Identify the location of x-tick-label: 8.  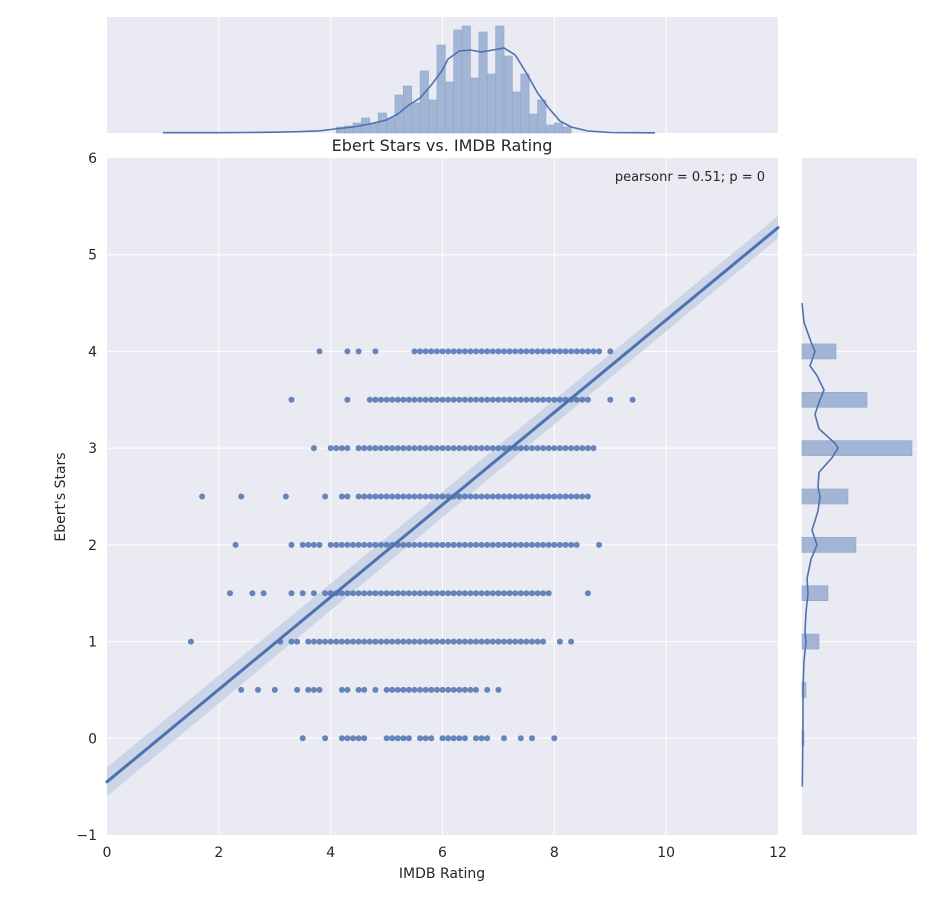
(554, 853).